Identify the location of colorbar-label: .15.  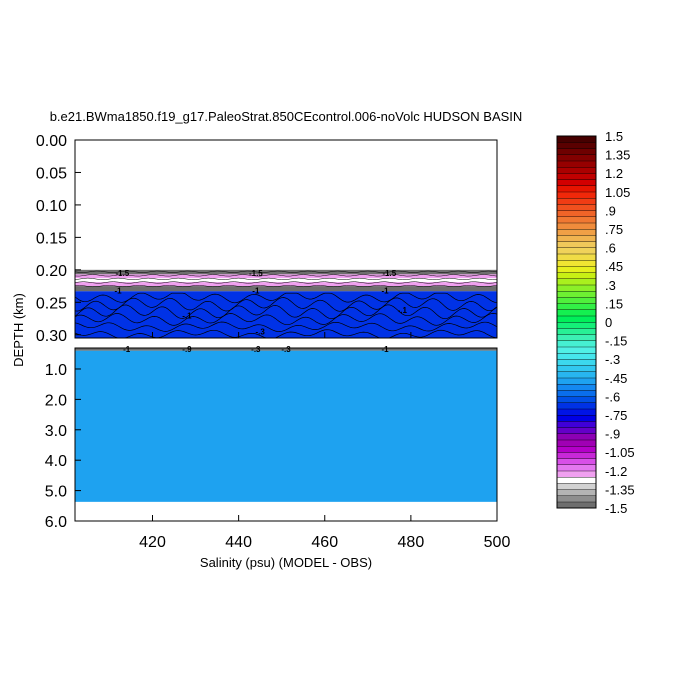
(614, 303).